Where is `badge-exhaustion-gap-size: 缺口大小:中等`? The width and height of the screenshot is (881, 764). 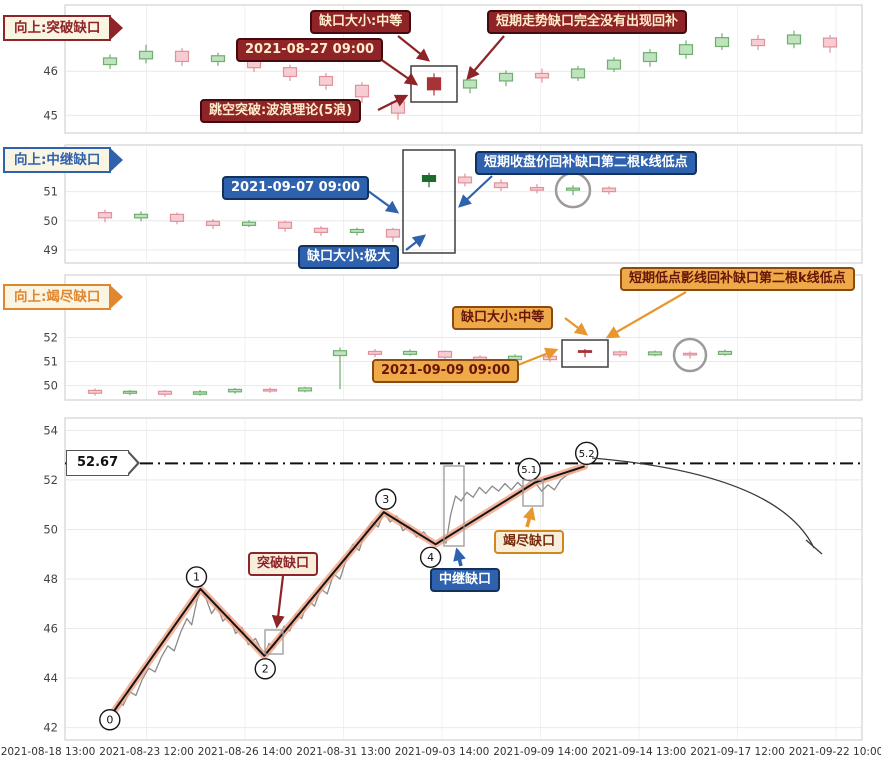 badge-exhaustion-gap-size: 缺口大小:中等 is located at coordinates (503, 318).